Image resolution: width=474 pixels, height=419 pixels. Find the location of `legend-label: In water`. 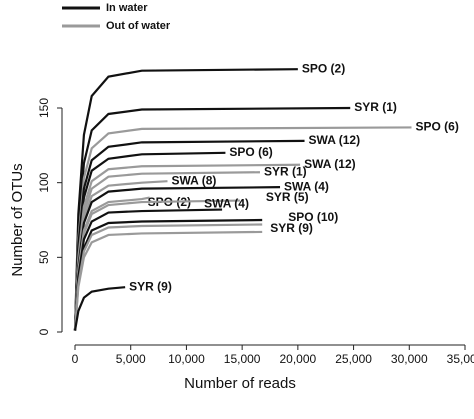

legend-label: In water is located at coordinates (127, 8).